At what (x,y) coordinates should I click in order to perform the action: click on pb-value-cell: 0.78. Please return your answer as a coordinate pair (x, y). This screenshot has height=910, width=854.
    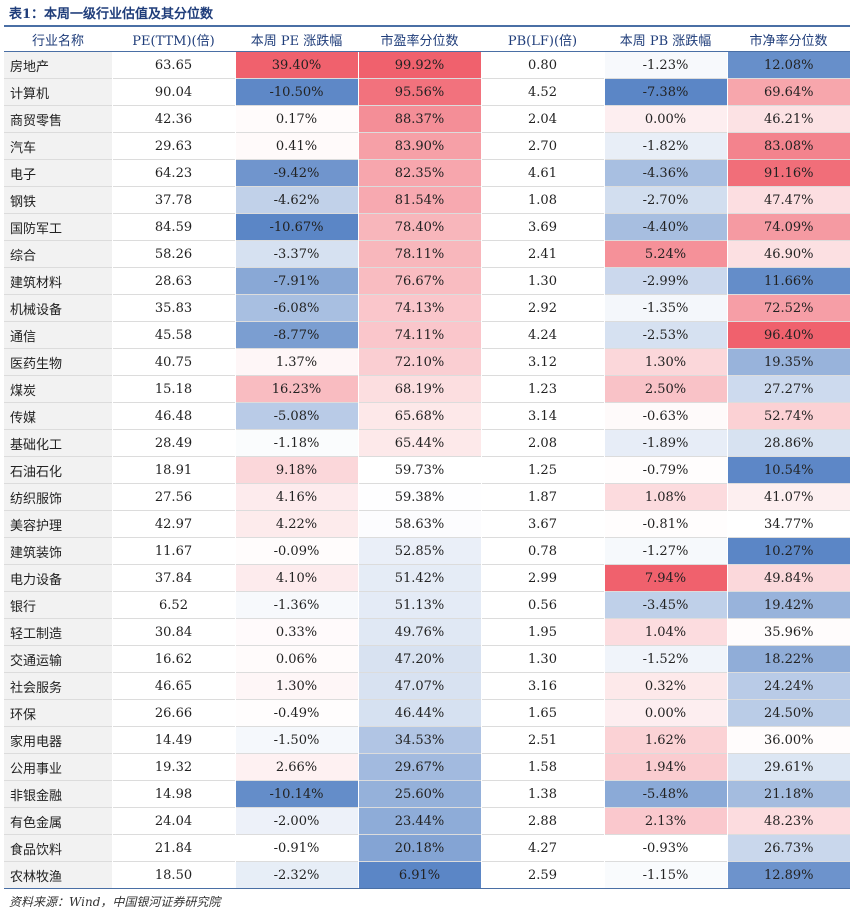
    Looking at the image, I should click on (542, 551).